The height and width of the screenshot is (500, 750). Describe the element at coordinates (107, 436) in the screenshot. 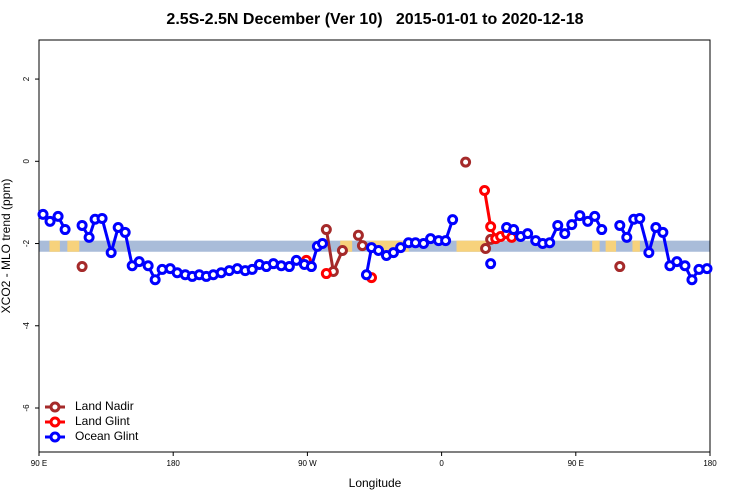

I see `legend-label: Ocean Glint` at that location.